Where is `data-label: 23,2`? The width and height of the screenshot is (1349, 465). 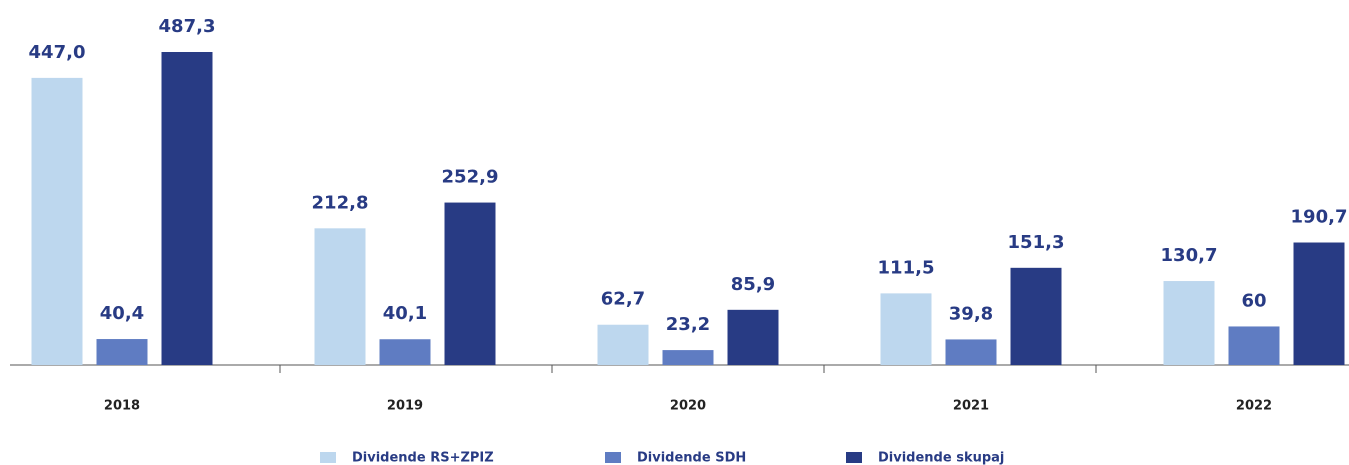
data-label: 23,2 is located at coordinates (688, 324).